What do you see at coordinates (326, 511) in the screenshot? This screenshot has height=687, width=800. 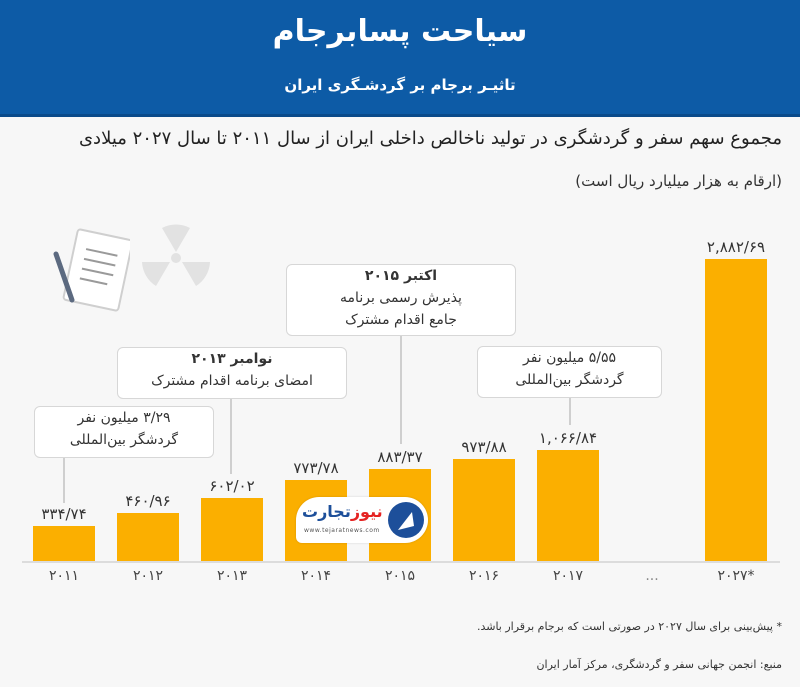 I see `logo-name-blue: تجارت` at bounding box center [326, 511].